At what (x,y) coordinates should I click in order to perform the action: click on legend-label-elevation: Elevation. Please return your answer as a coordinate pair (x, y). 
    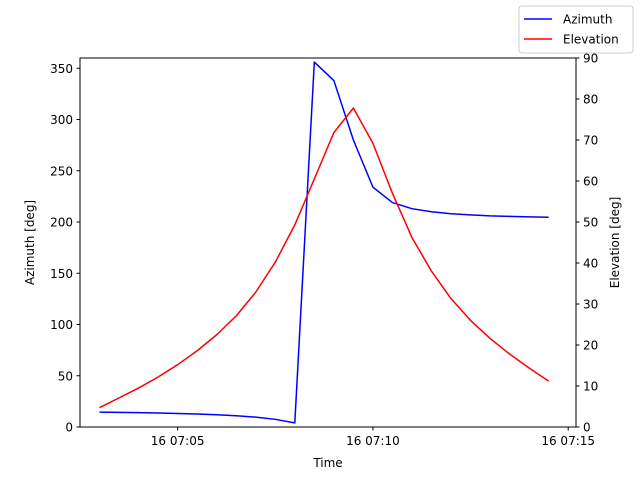
    Looking at the image, I should click on (591, 40).